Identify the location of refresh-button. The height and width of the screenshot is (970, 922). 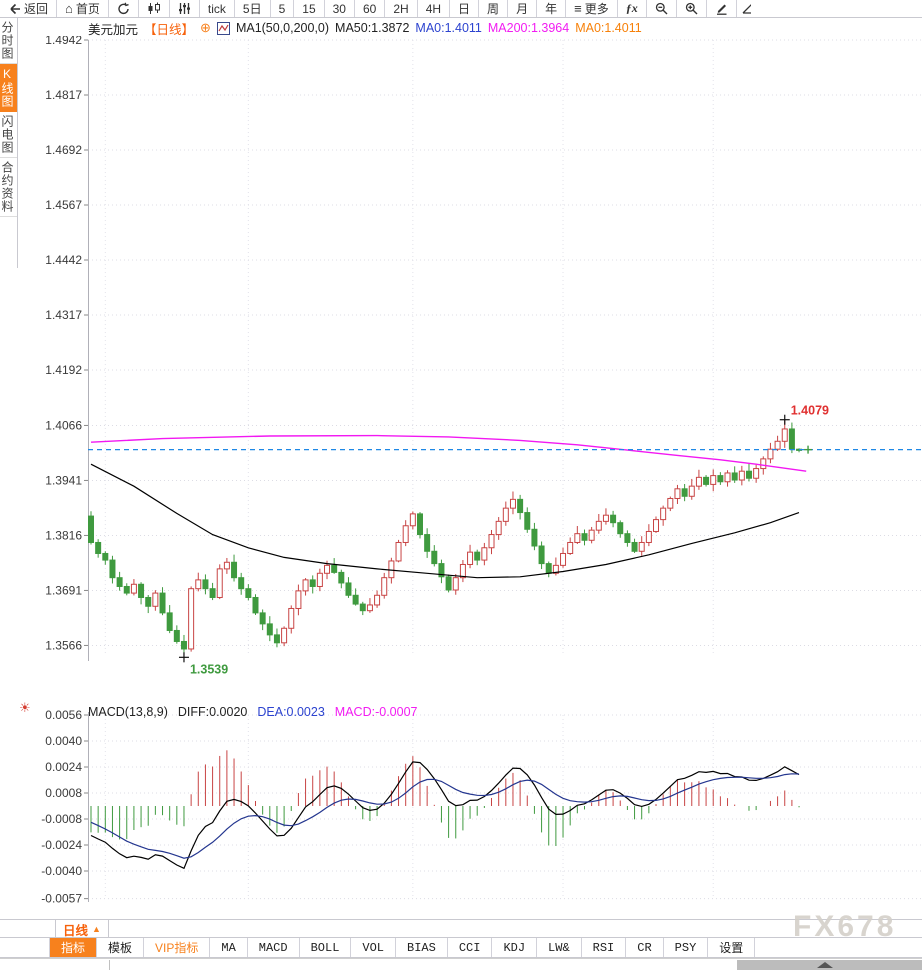
(124, 8).